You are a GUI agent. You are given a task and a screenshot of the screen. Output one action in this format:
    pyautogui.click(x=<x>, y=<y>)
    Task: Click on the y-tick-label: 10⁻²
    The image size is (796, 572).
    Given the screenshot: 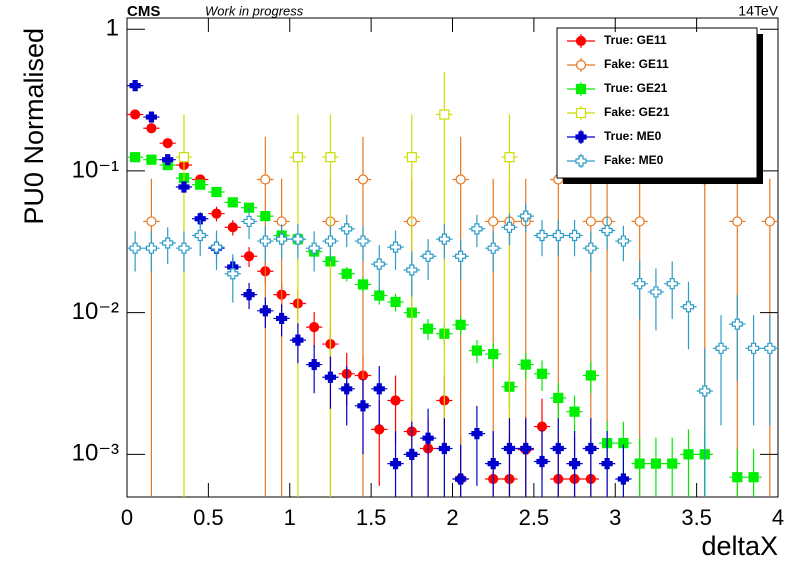 What is the action you would take?
    pyautogui.click(x=95, y=311)
    